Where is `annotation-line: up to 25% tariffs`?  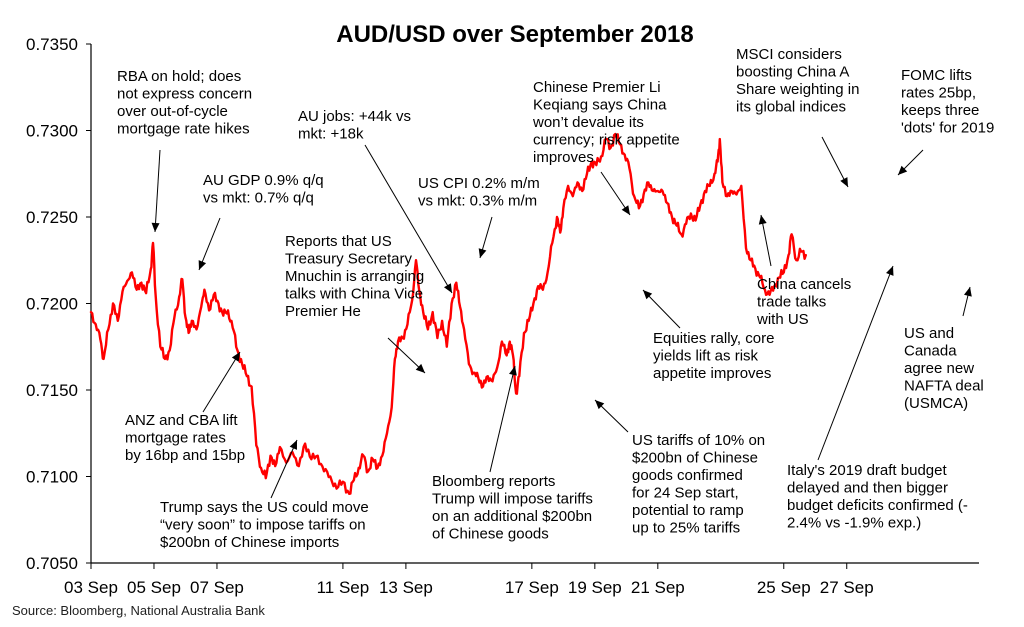 annotation-line: up to 25% tariffs is located at coordinates (686, 528).